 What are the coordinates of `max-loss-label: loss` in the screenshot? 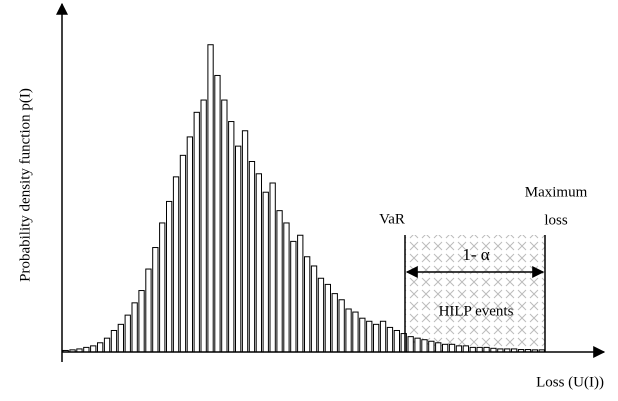 It's located at (556, 220).